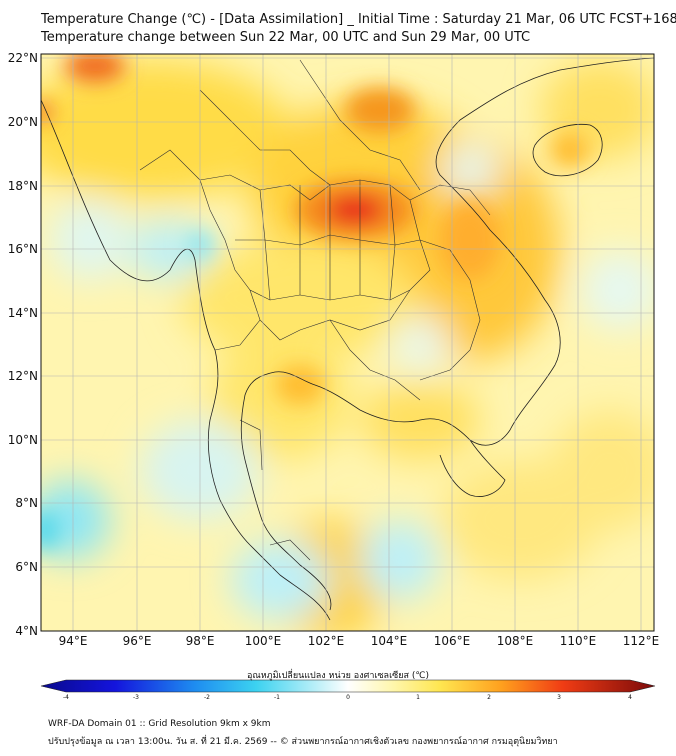 The image size is (676, 756). What do you see at coordinates (515, 641) in the screenshot?
I see `lon-label: 108°E` at bounding box center [515, 641].